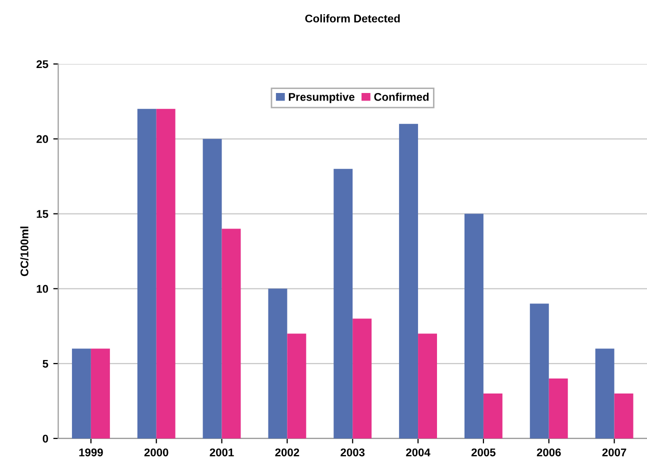 The width and height of the screenshot is (647, 474). What do you see at coordinates (45, 438) in the screenshot?
I see `y-tick-label: 0` at bounding box center [45, 438].